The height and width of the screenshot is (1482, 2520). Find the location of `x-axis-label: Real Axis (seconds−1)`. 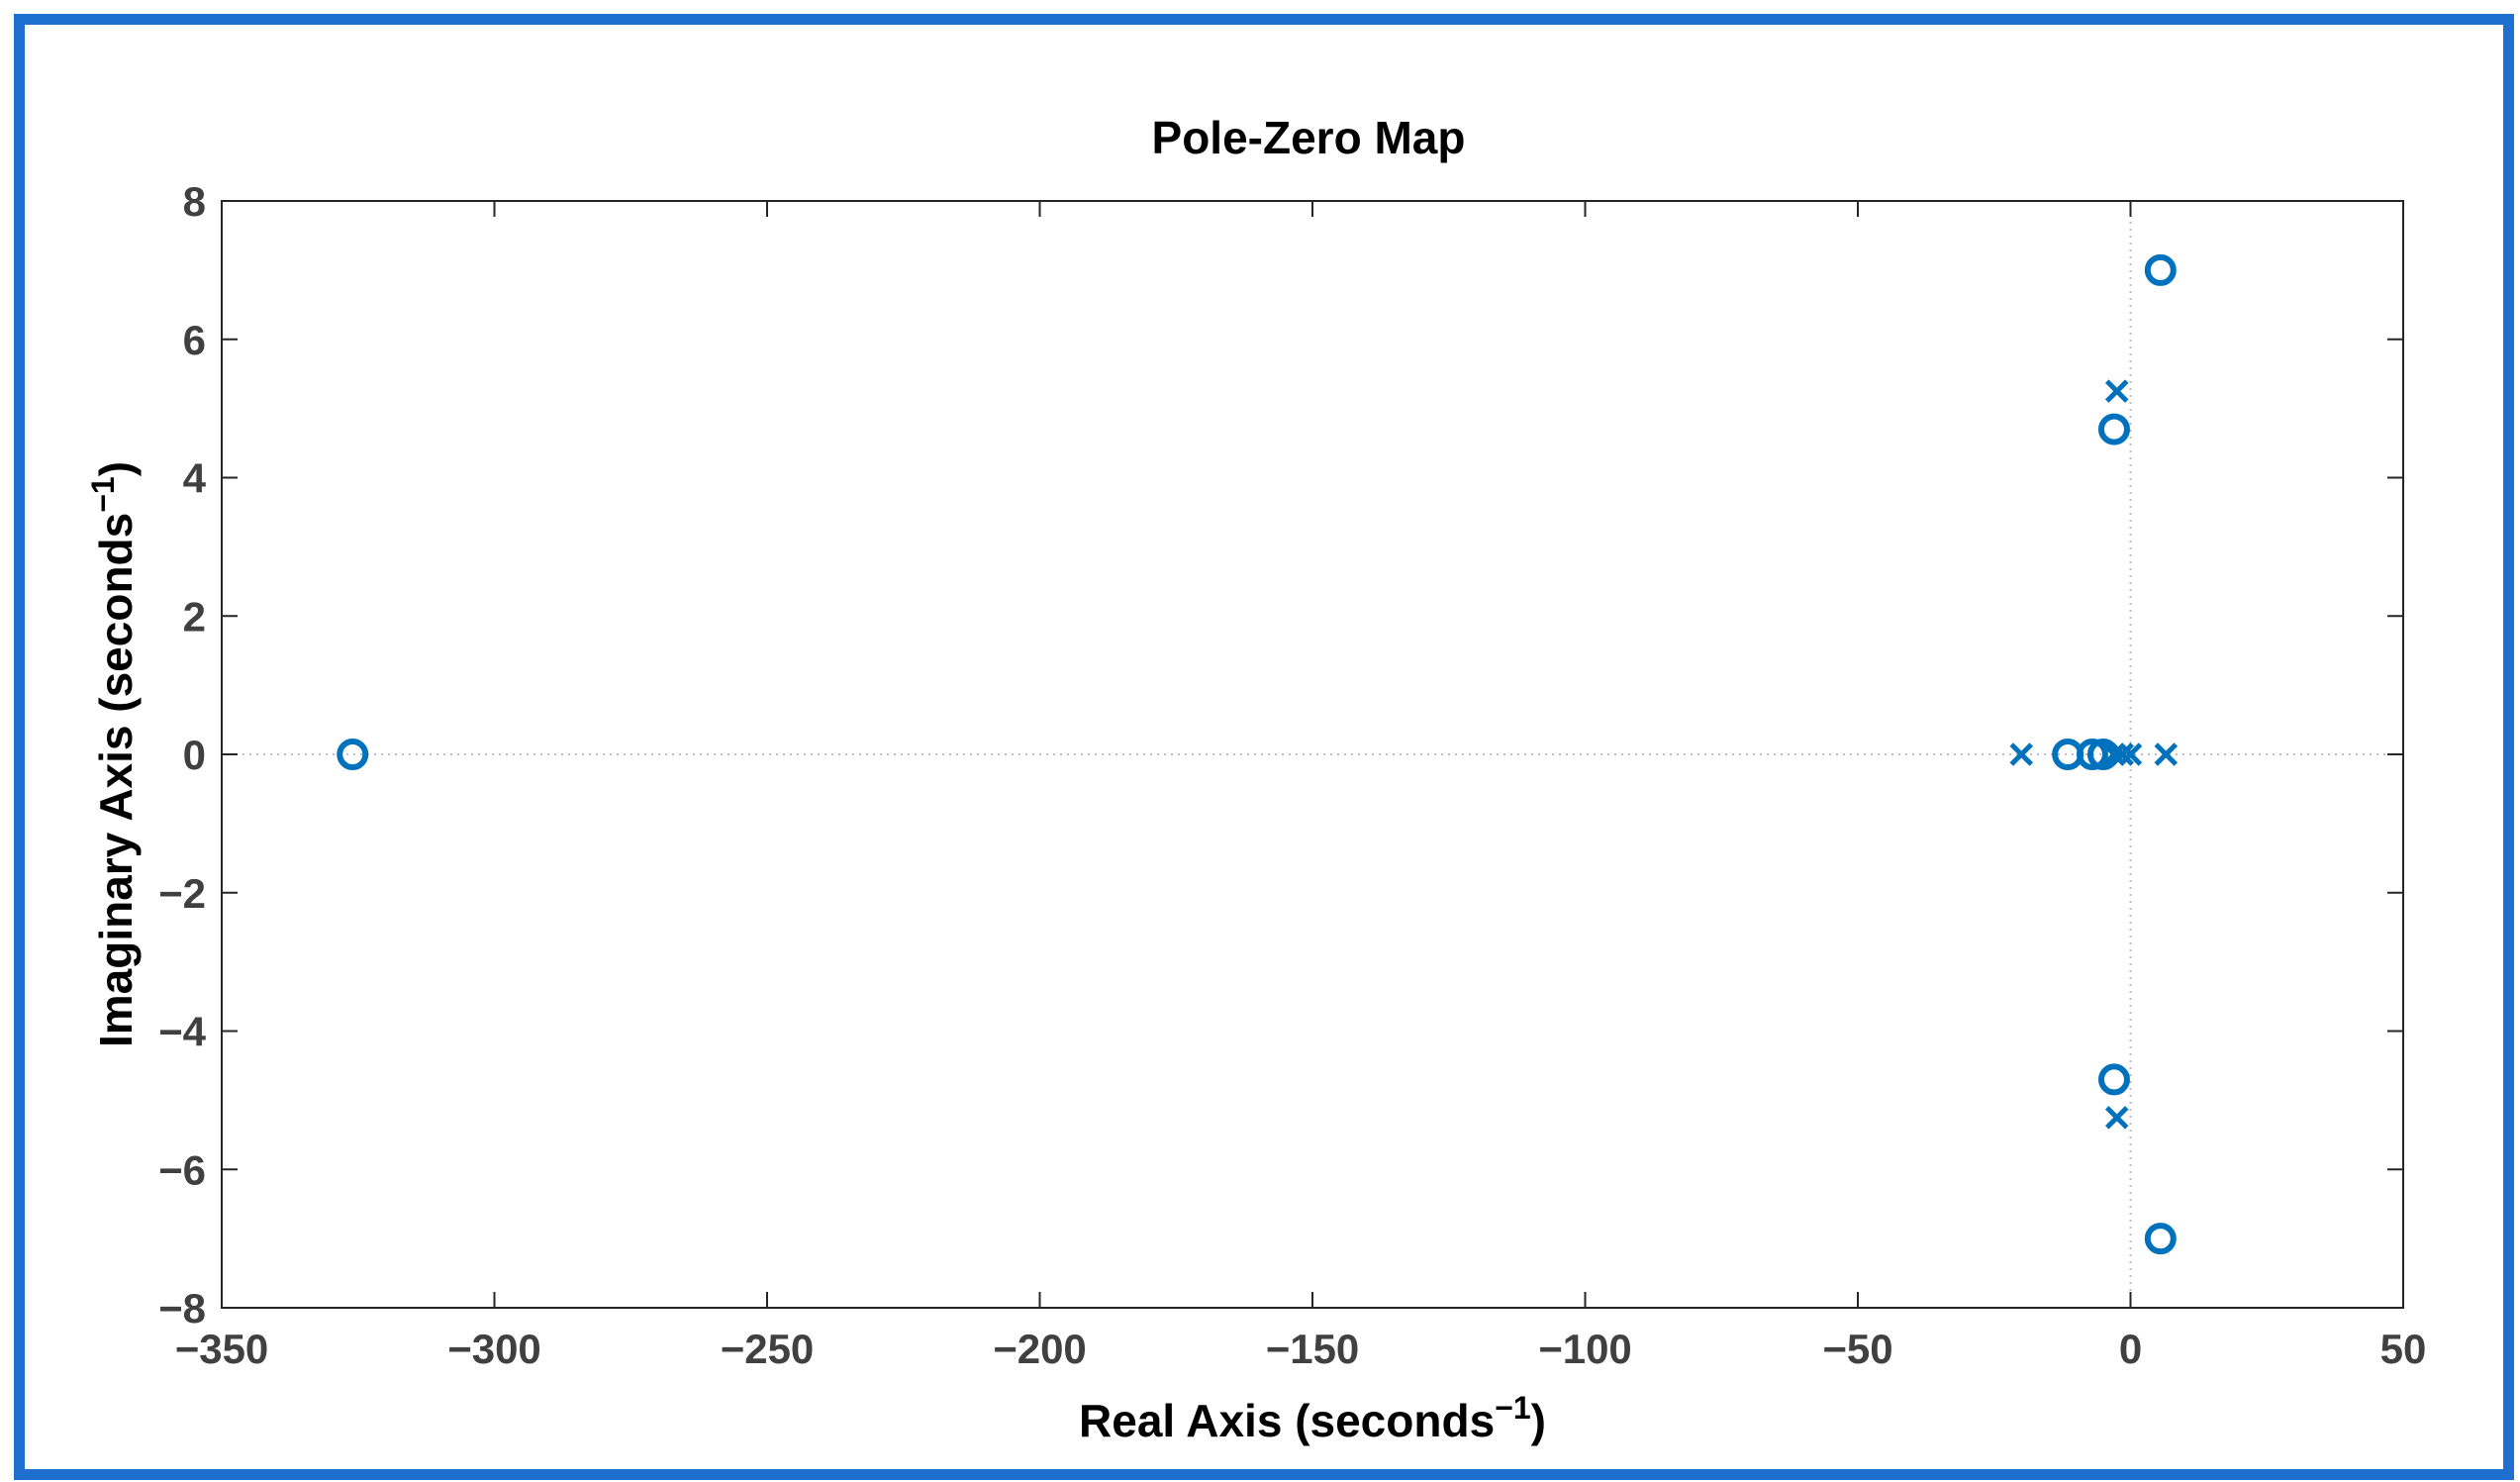

x-axis-label: Real Axis (seconds−1) is located at coordinates (1312, 1418).